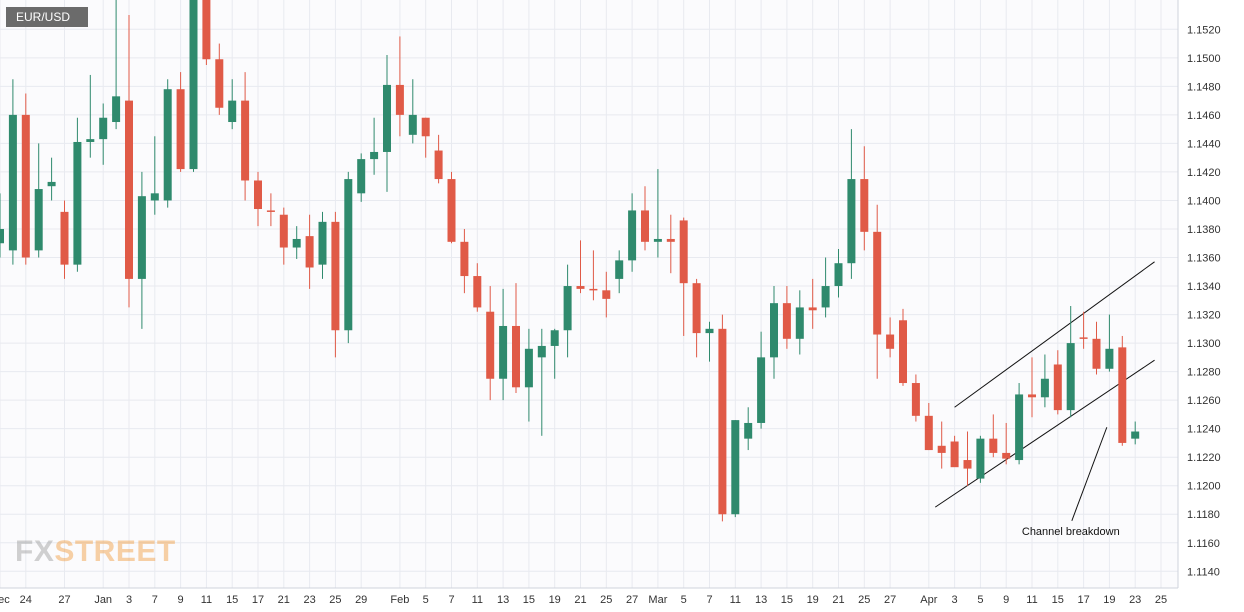 This screenshot has width=1244, height=612. I want to click on y-tick-label: 1.1480, so click(1204, 87).